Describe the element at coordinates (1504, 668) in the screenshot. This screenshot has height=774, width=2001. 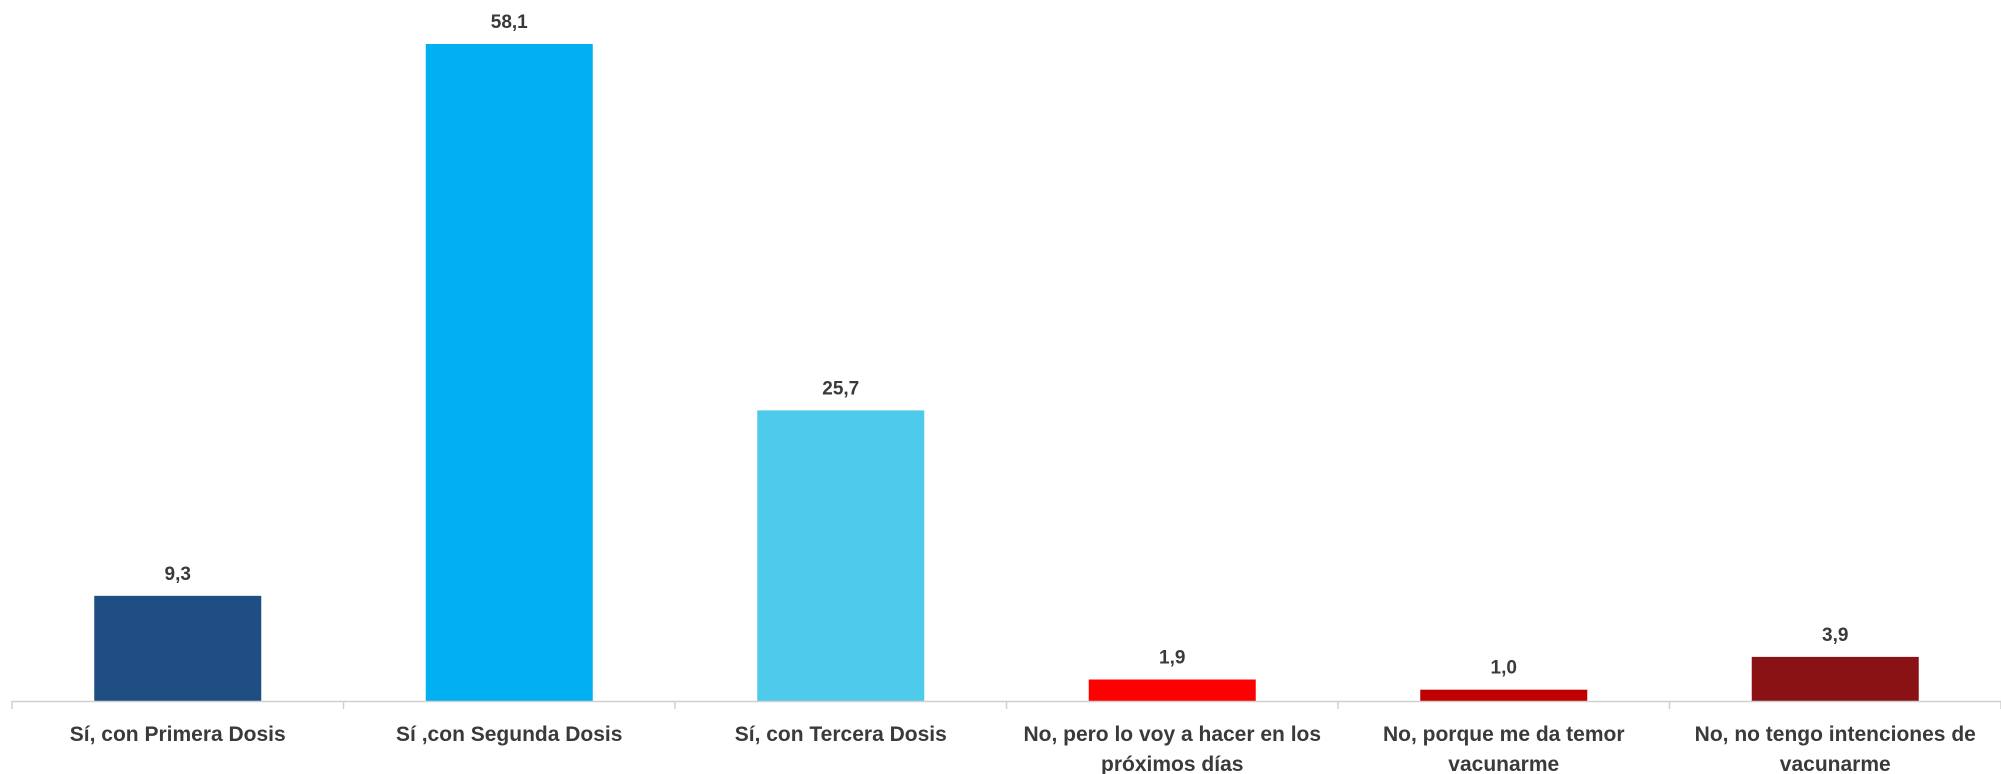
I see `data-label: 1,0` at that location.